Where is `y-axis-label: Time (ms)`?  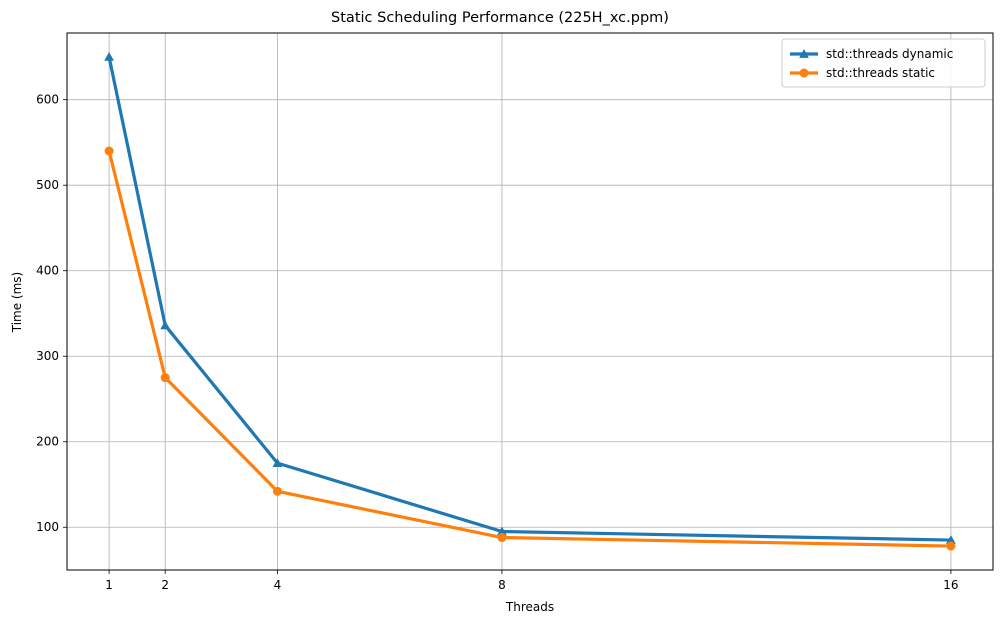 y-axis-label: Time (ms) is located at coordinates (17, 303).